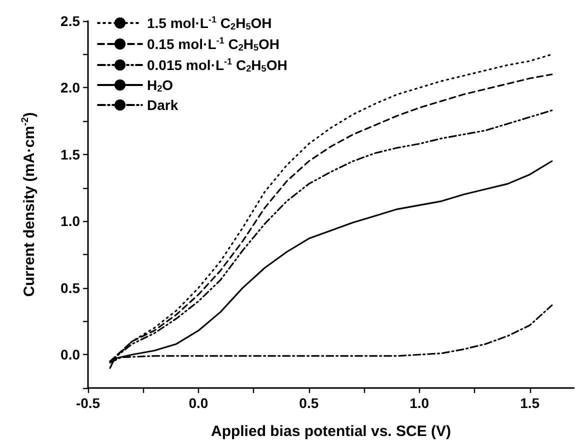 The height and width of the screenshot is (445, 576). Describe the element at coordinates (70, 154) in the screenshot. I see `y-tick-label: 1.5` at that location.